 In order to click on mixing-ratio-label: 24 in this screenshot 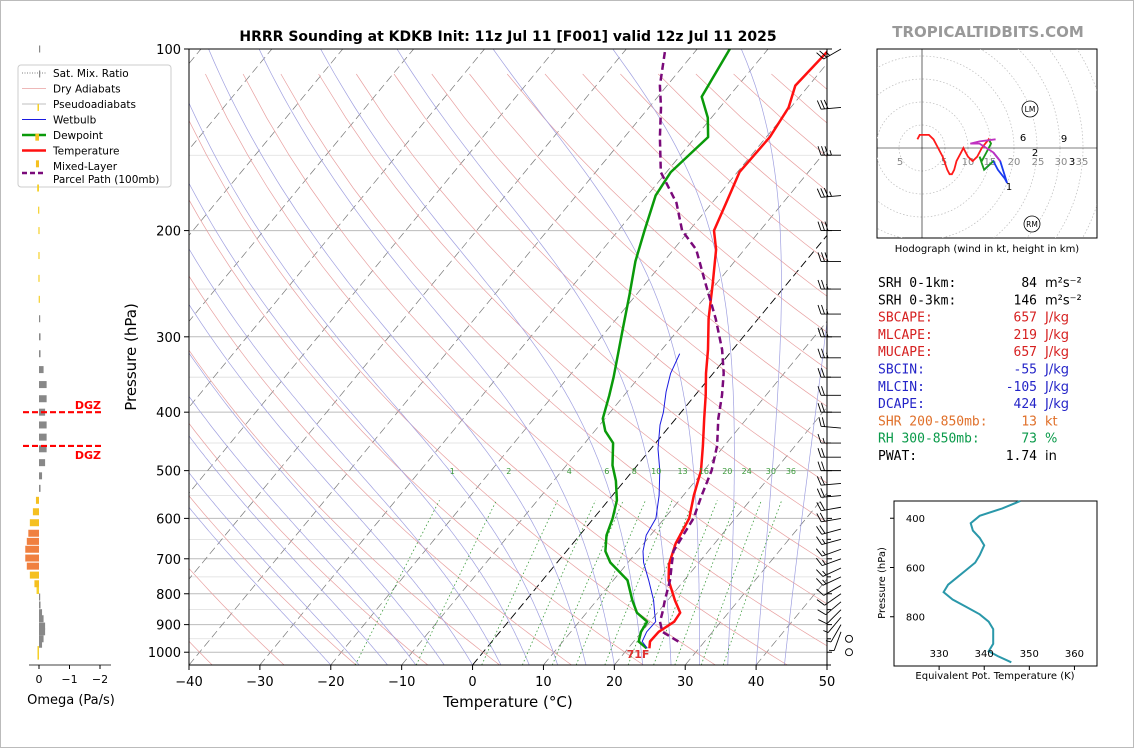, I will do `click(747, 471)`.